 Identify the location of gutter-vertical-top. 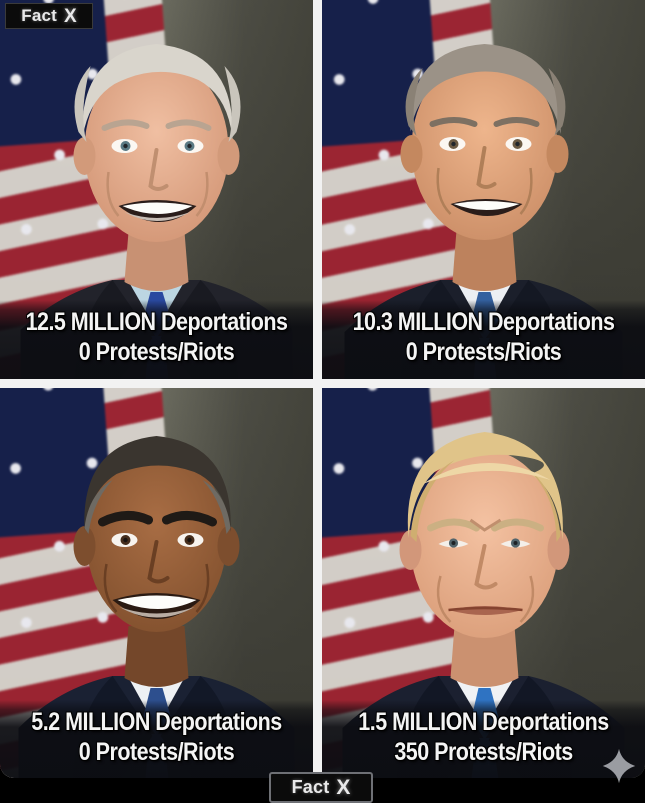
(317, 189).